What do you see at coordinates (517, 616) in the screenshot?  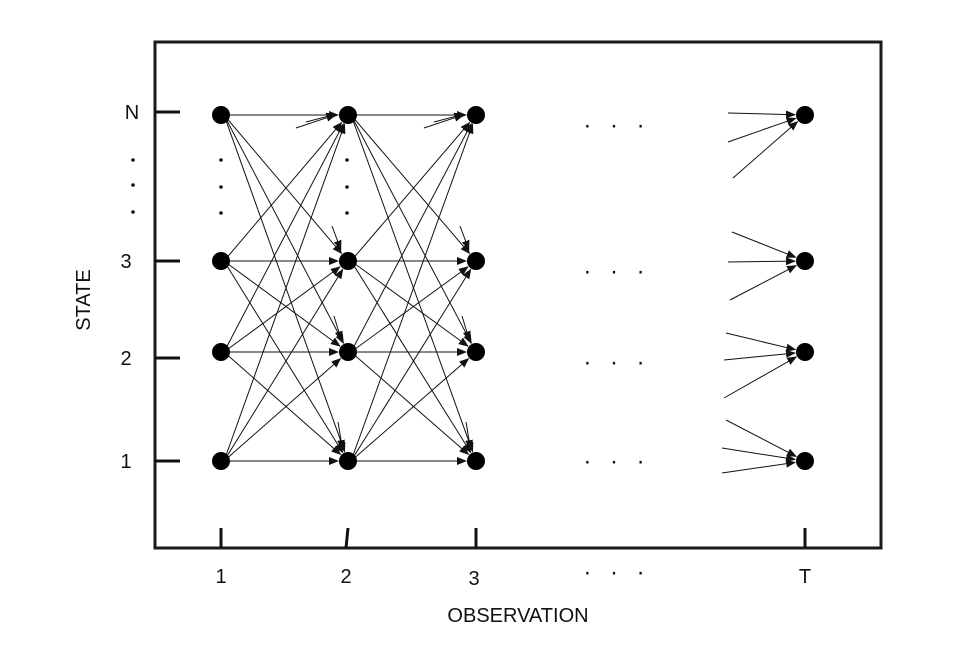 I see `x-axis-label: OBSERVATION` at bounding box center [517, 616].